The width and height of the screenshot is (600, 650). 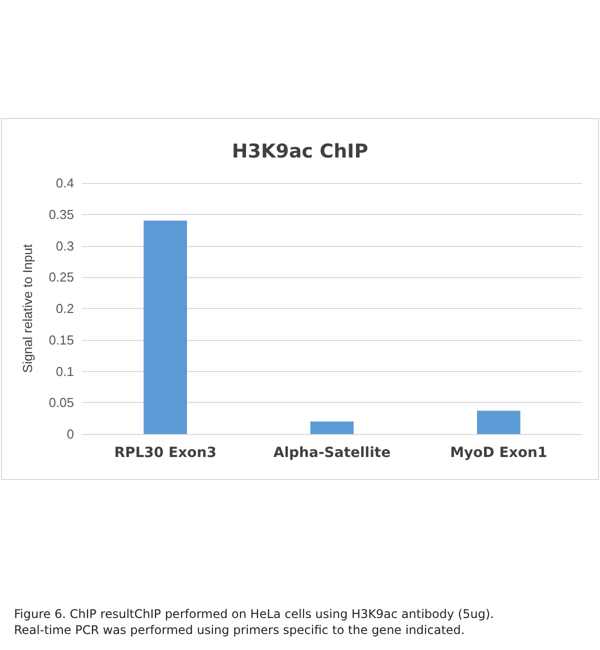 I want to click on y-tick-label: 0.1, so click(x=65, y=371).